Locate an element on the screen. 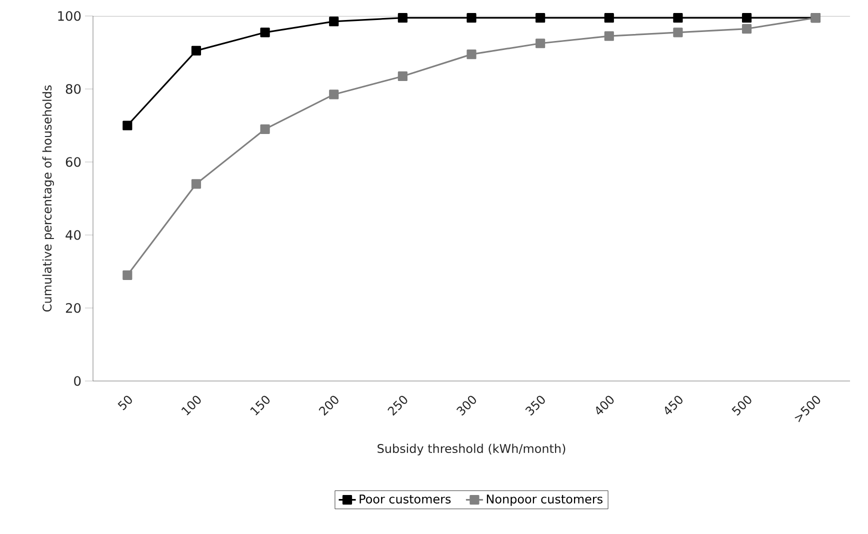 The width and height of the screenshot is (868, 534). x-tick-label: 350 is located at coordinates (535, 406).